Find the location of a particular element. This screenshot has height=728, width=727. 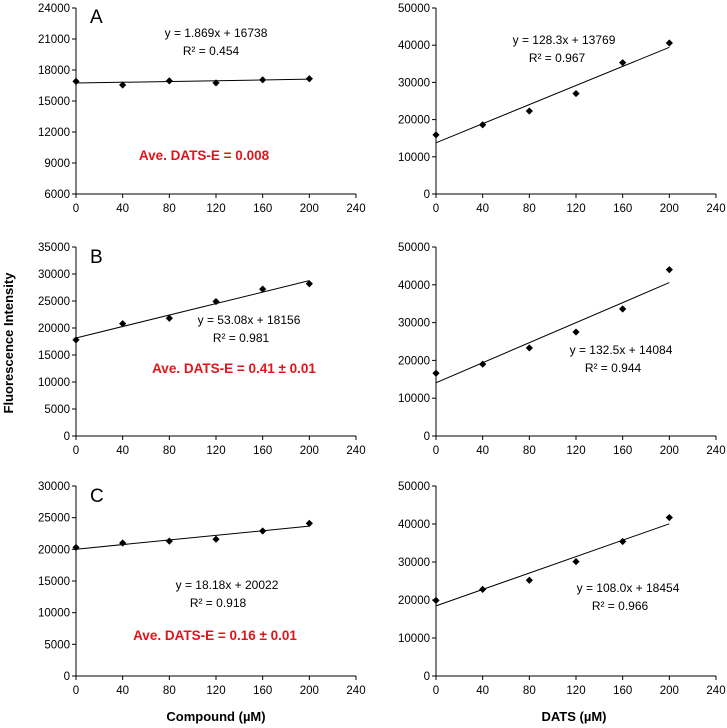

y-axis-label: Fluorescence Intensity is located at coordinates (8, 343).